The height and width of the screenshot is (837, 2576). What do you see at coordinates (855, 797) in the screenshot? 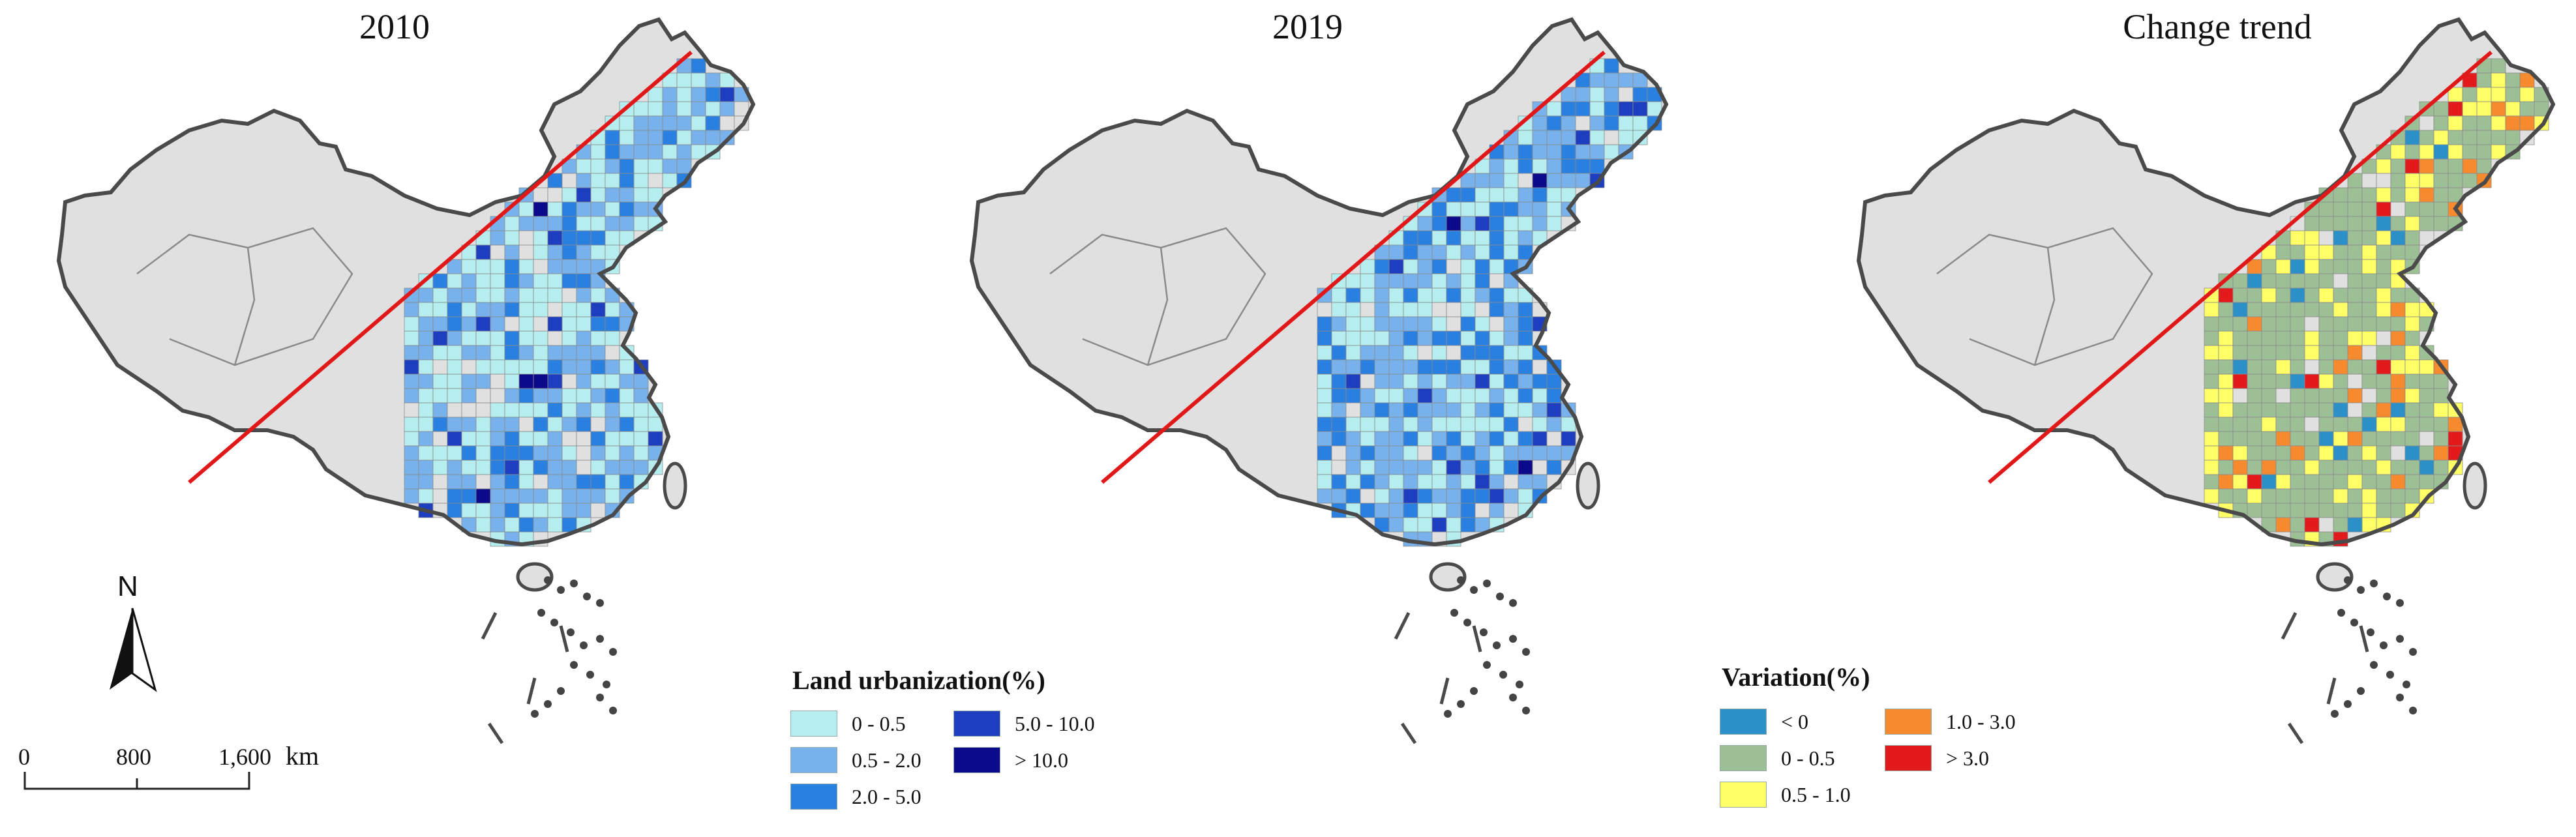
I see `legend-urban-item: 2.0 - 5.0` at bounding box center [855, 797].